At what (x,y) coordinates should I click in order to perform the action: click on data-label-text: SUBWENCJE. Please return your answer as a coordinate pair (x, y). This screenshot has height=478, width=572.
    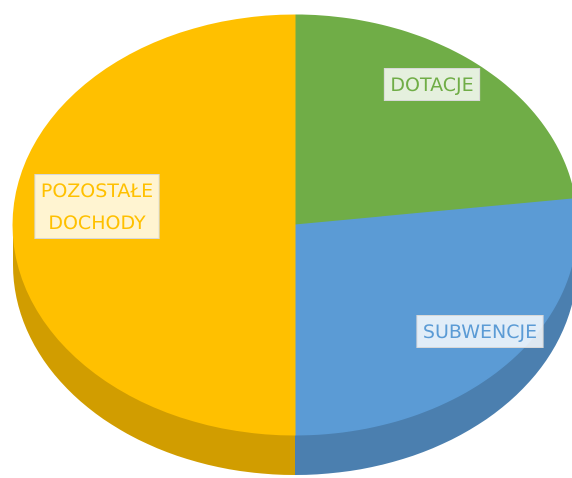
    Looking at the image, I should click on (480, 332).